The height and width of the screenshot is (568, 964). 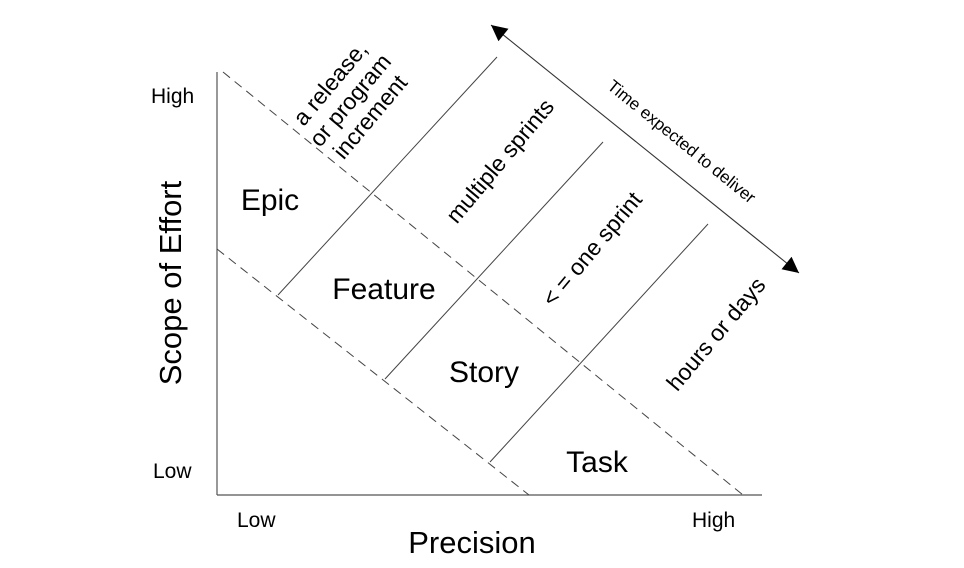 What do you see at coordinates (170, 282) in the screenshot?
I see `y-axis-title: Scope of Effort` at bounding box center [170, 282].